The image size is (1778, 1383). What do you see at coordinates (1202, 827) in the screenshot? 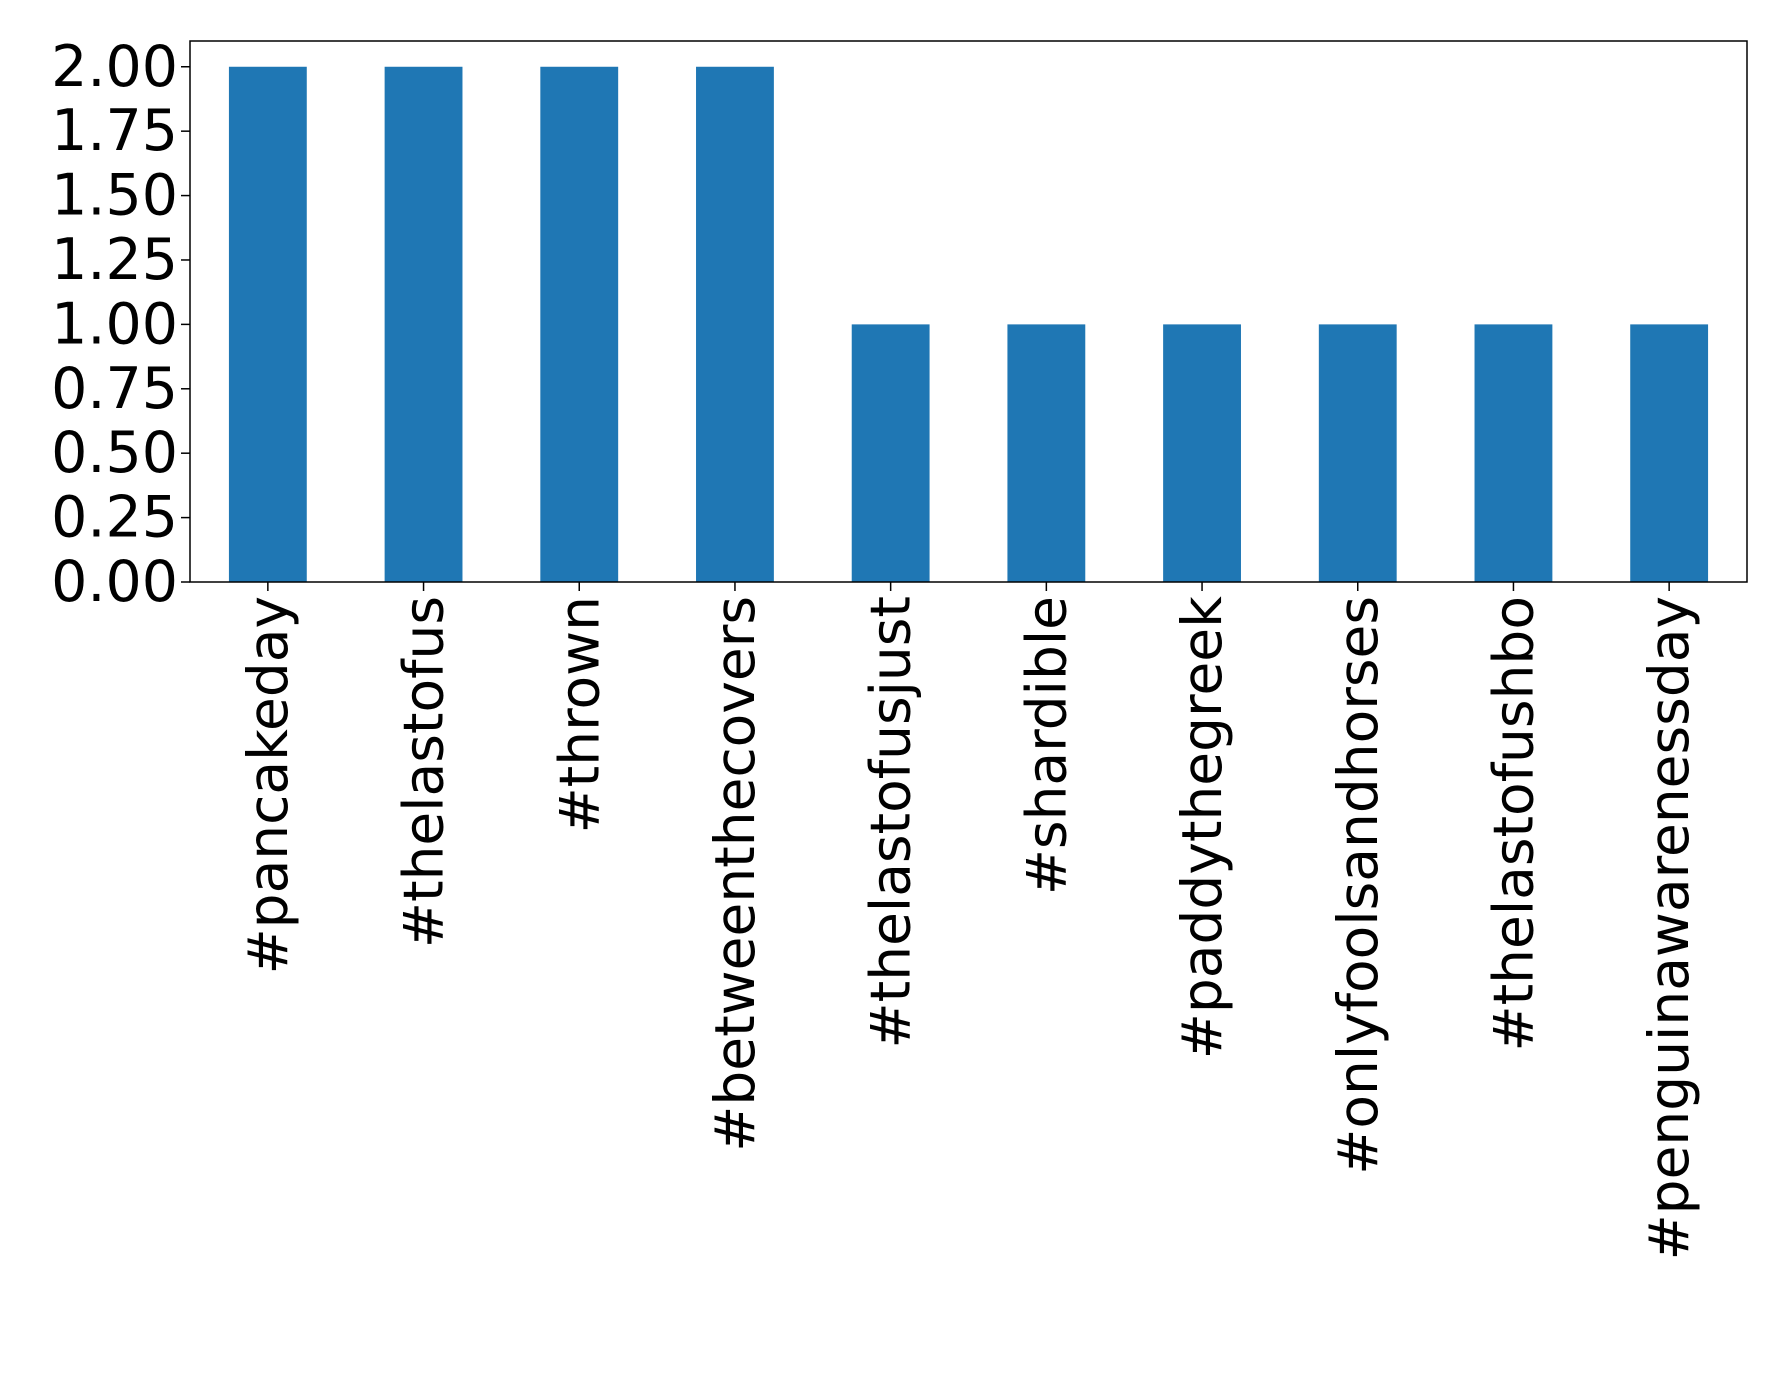
I see `x-tick-label: #paddythegreek` at bounding box center [1202, 827].